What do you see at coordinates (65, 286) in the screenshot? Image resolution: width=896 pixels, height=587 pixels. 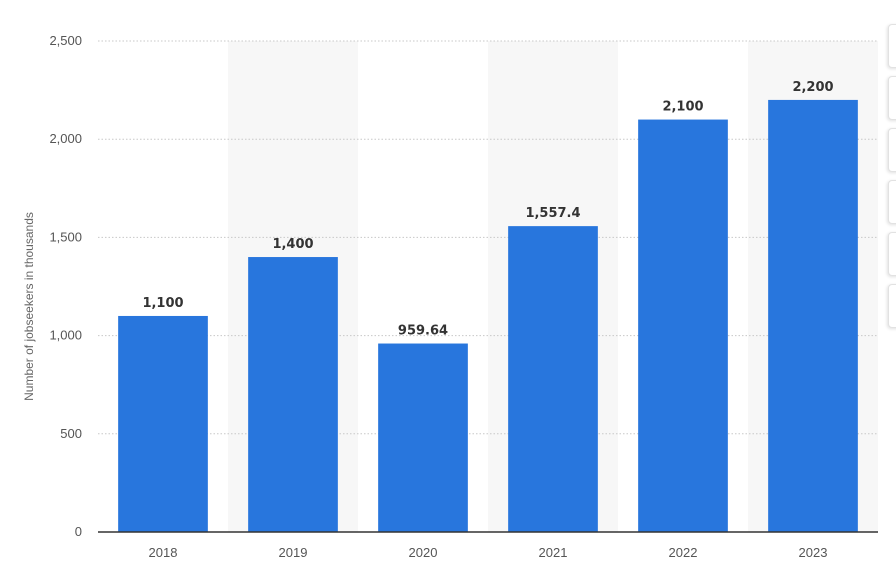 I see `y-tick-labels: 0 500 1,000 1,500 2,000 2,500` at bounding box center [65, 286].